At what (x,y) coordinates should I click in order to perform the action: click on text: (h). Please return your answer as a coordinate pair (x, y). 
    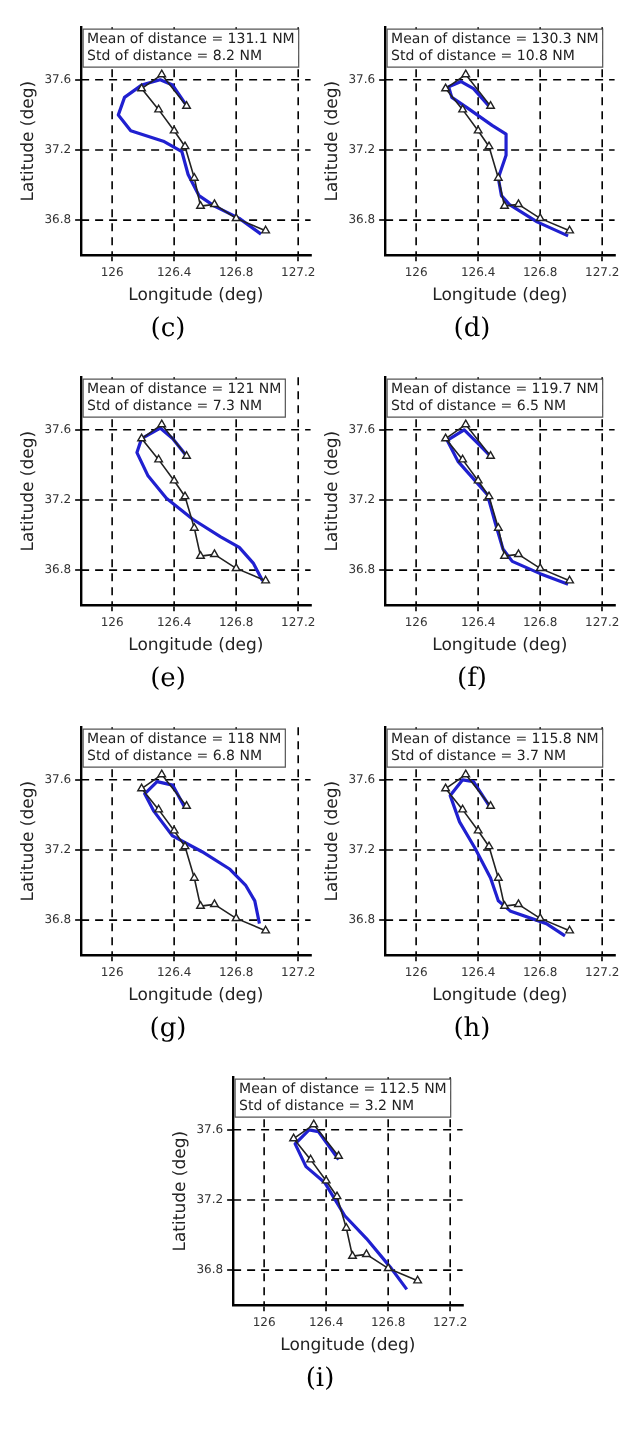
    Looking at the image, I should click on (472, 1029).